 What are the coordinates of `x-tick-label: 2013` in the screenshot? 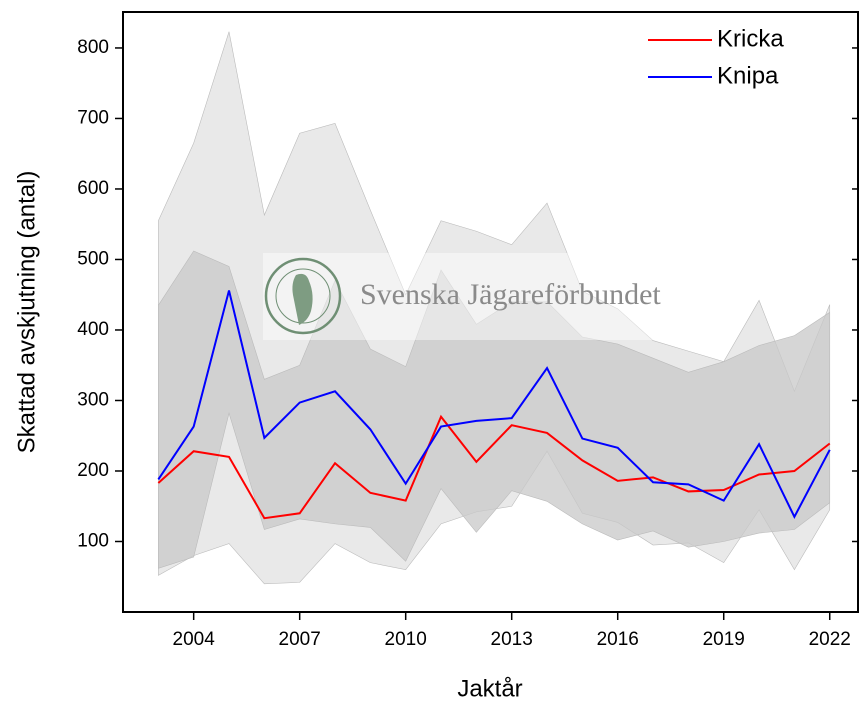 It's located at (512, 639).